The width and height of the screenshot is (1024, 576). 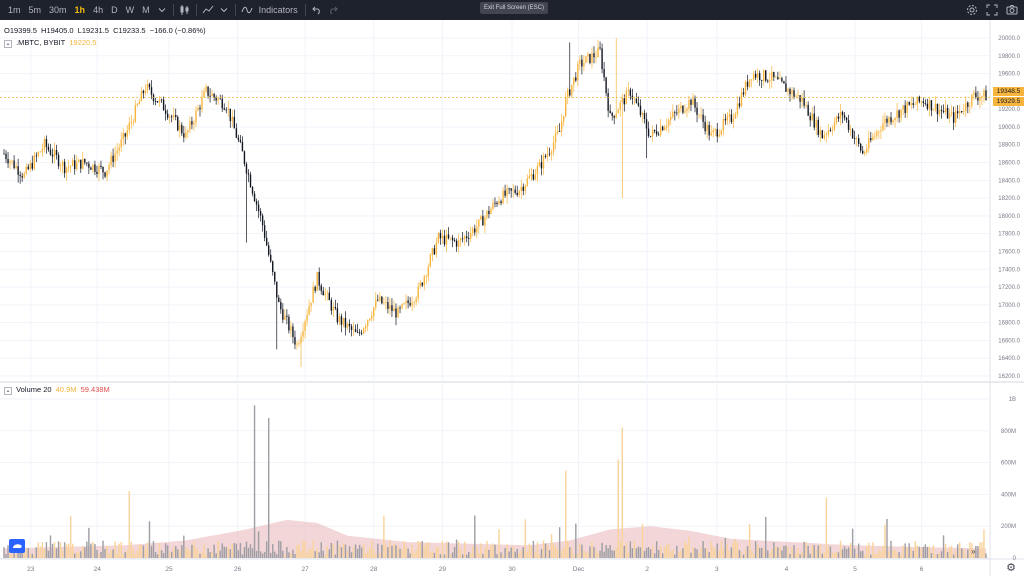 What do you see at coordinates (992, 10) in the screenshot?
I see `fullscreen-icon` at bounding box center [992, 10].